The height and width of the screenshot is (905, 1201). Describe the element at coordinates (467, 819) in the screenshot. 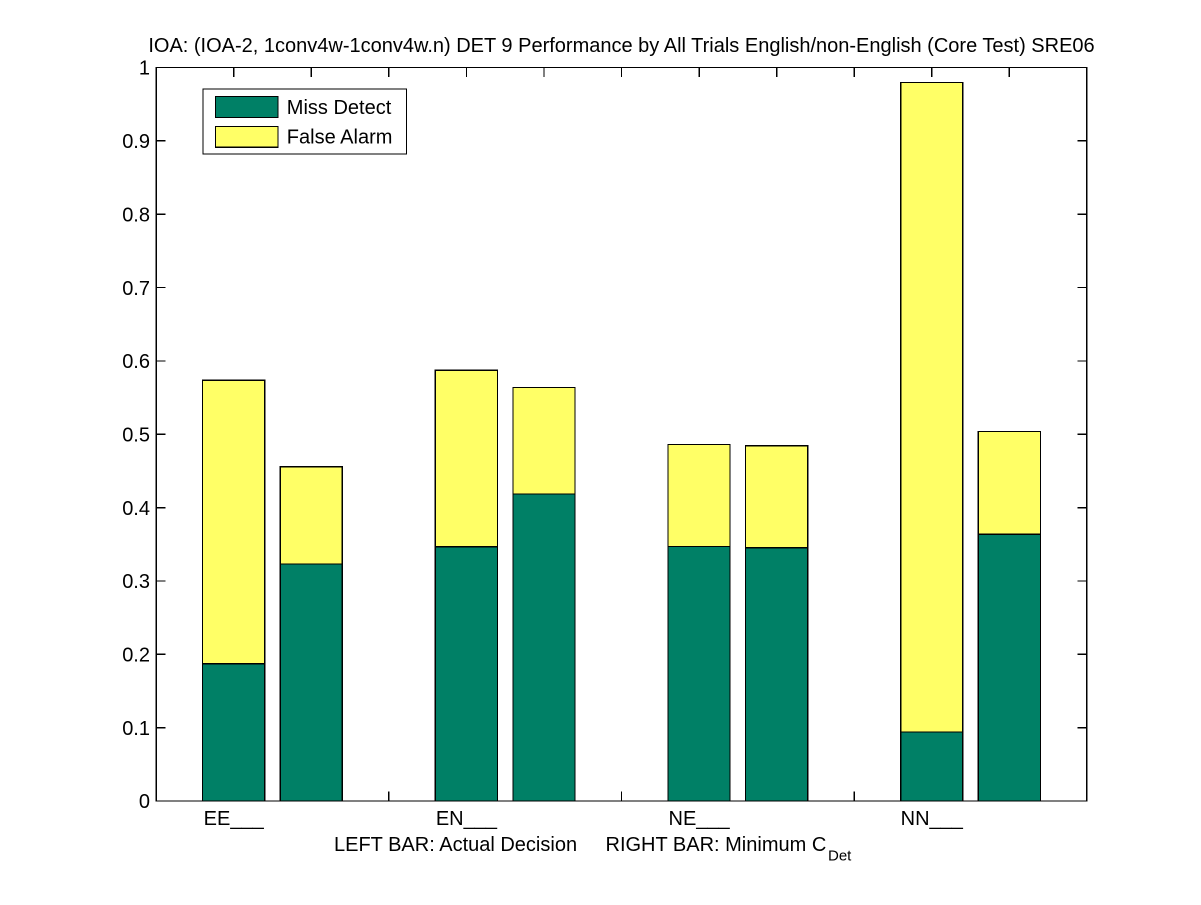

I see `svg-text: EN___` at that location.